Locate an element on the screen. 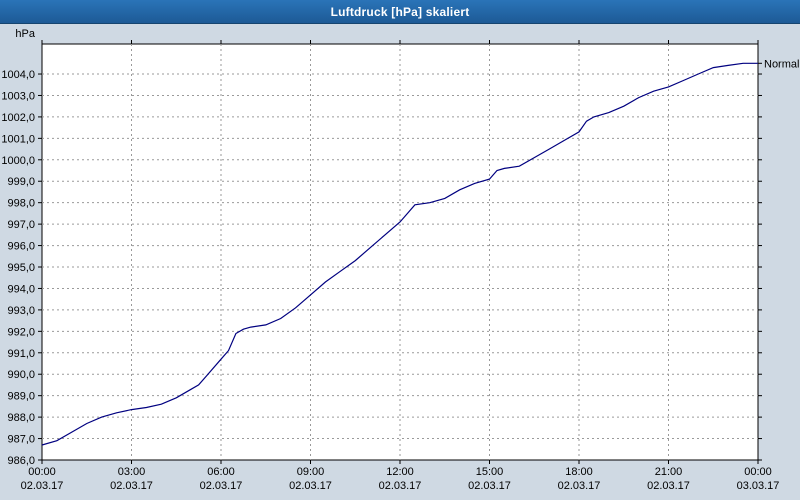  y-tick-label: 996,0 is located at coordinates (21, 247).